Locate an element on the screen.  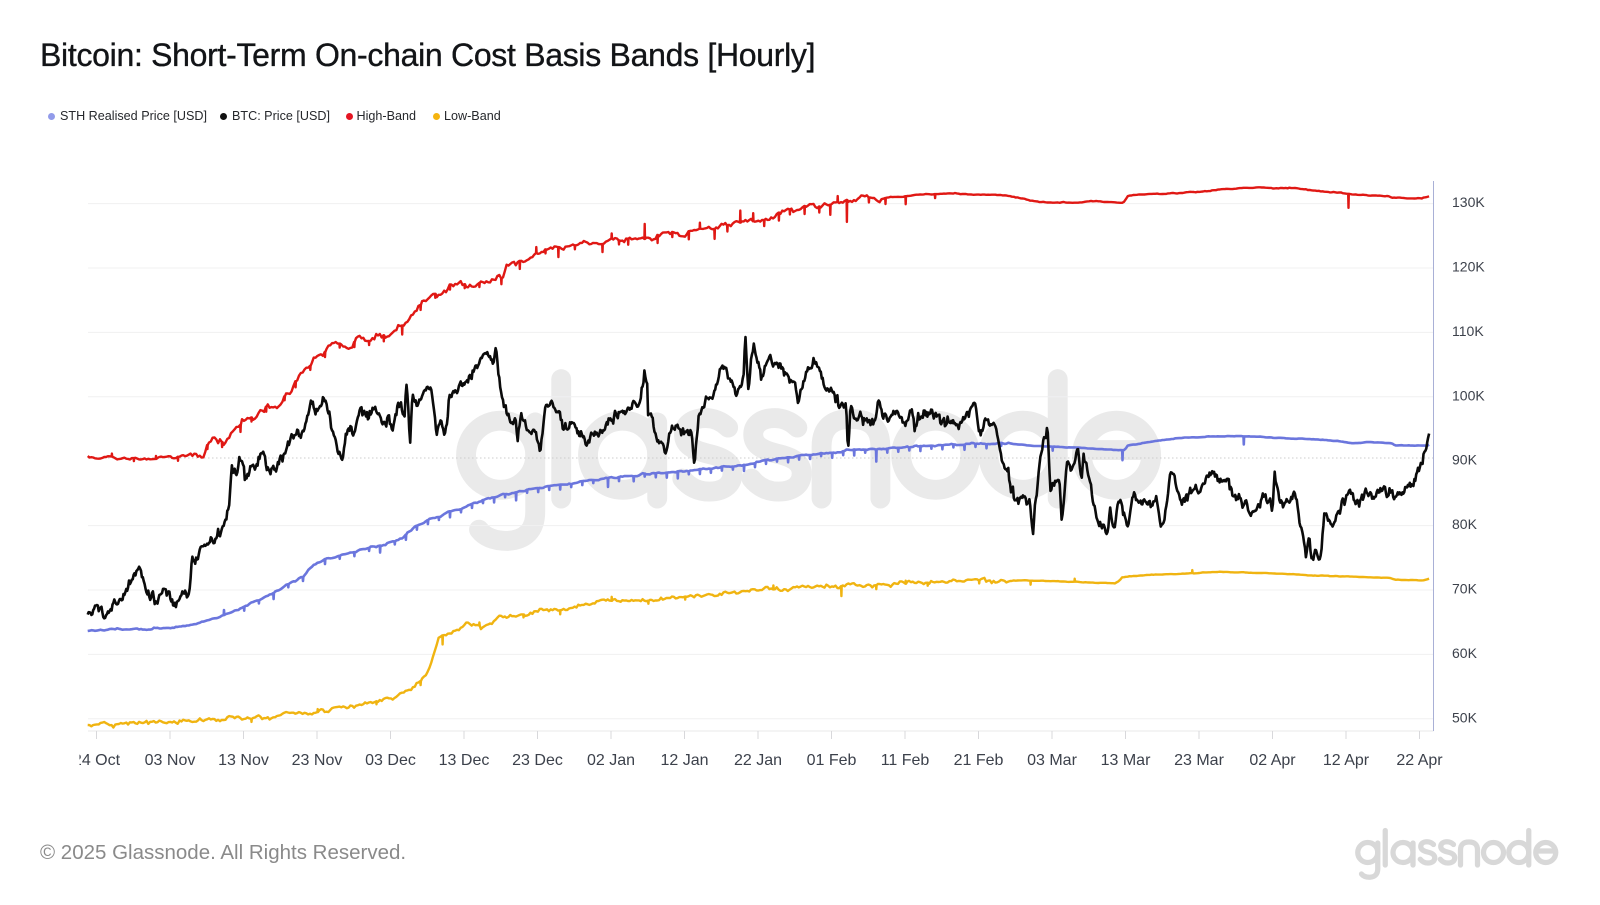
svg-text: 02 Apr is located at coordinates (1272, 760).